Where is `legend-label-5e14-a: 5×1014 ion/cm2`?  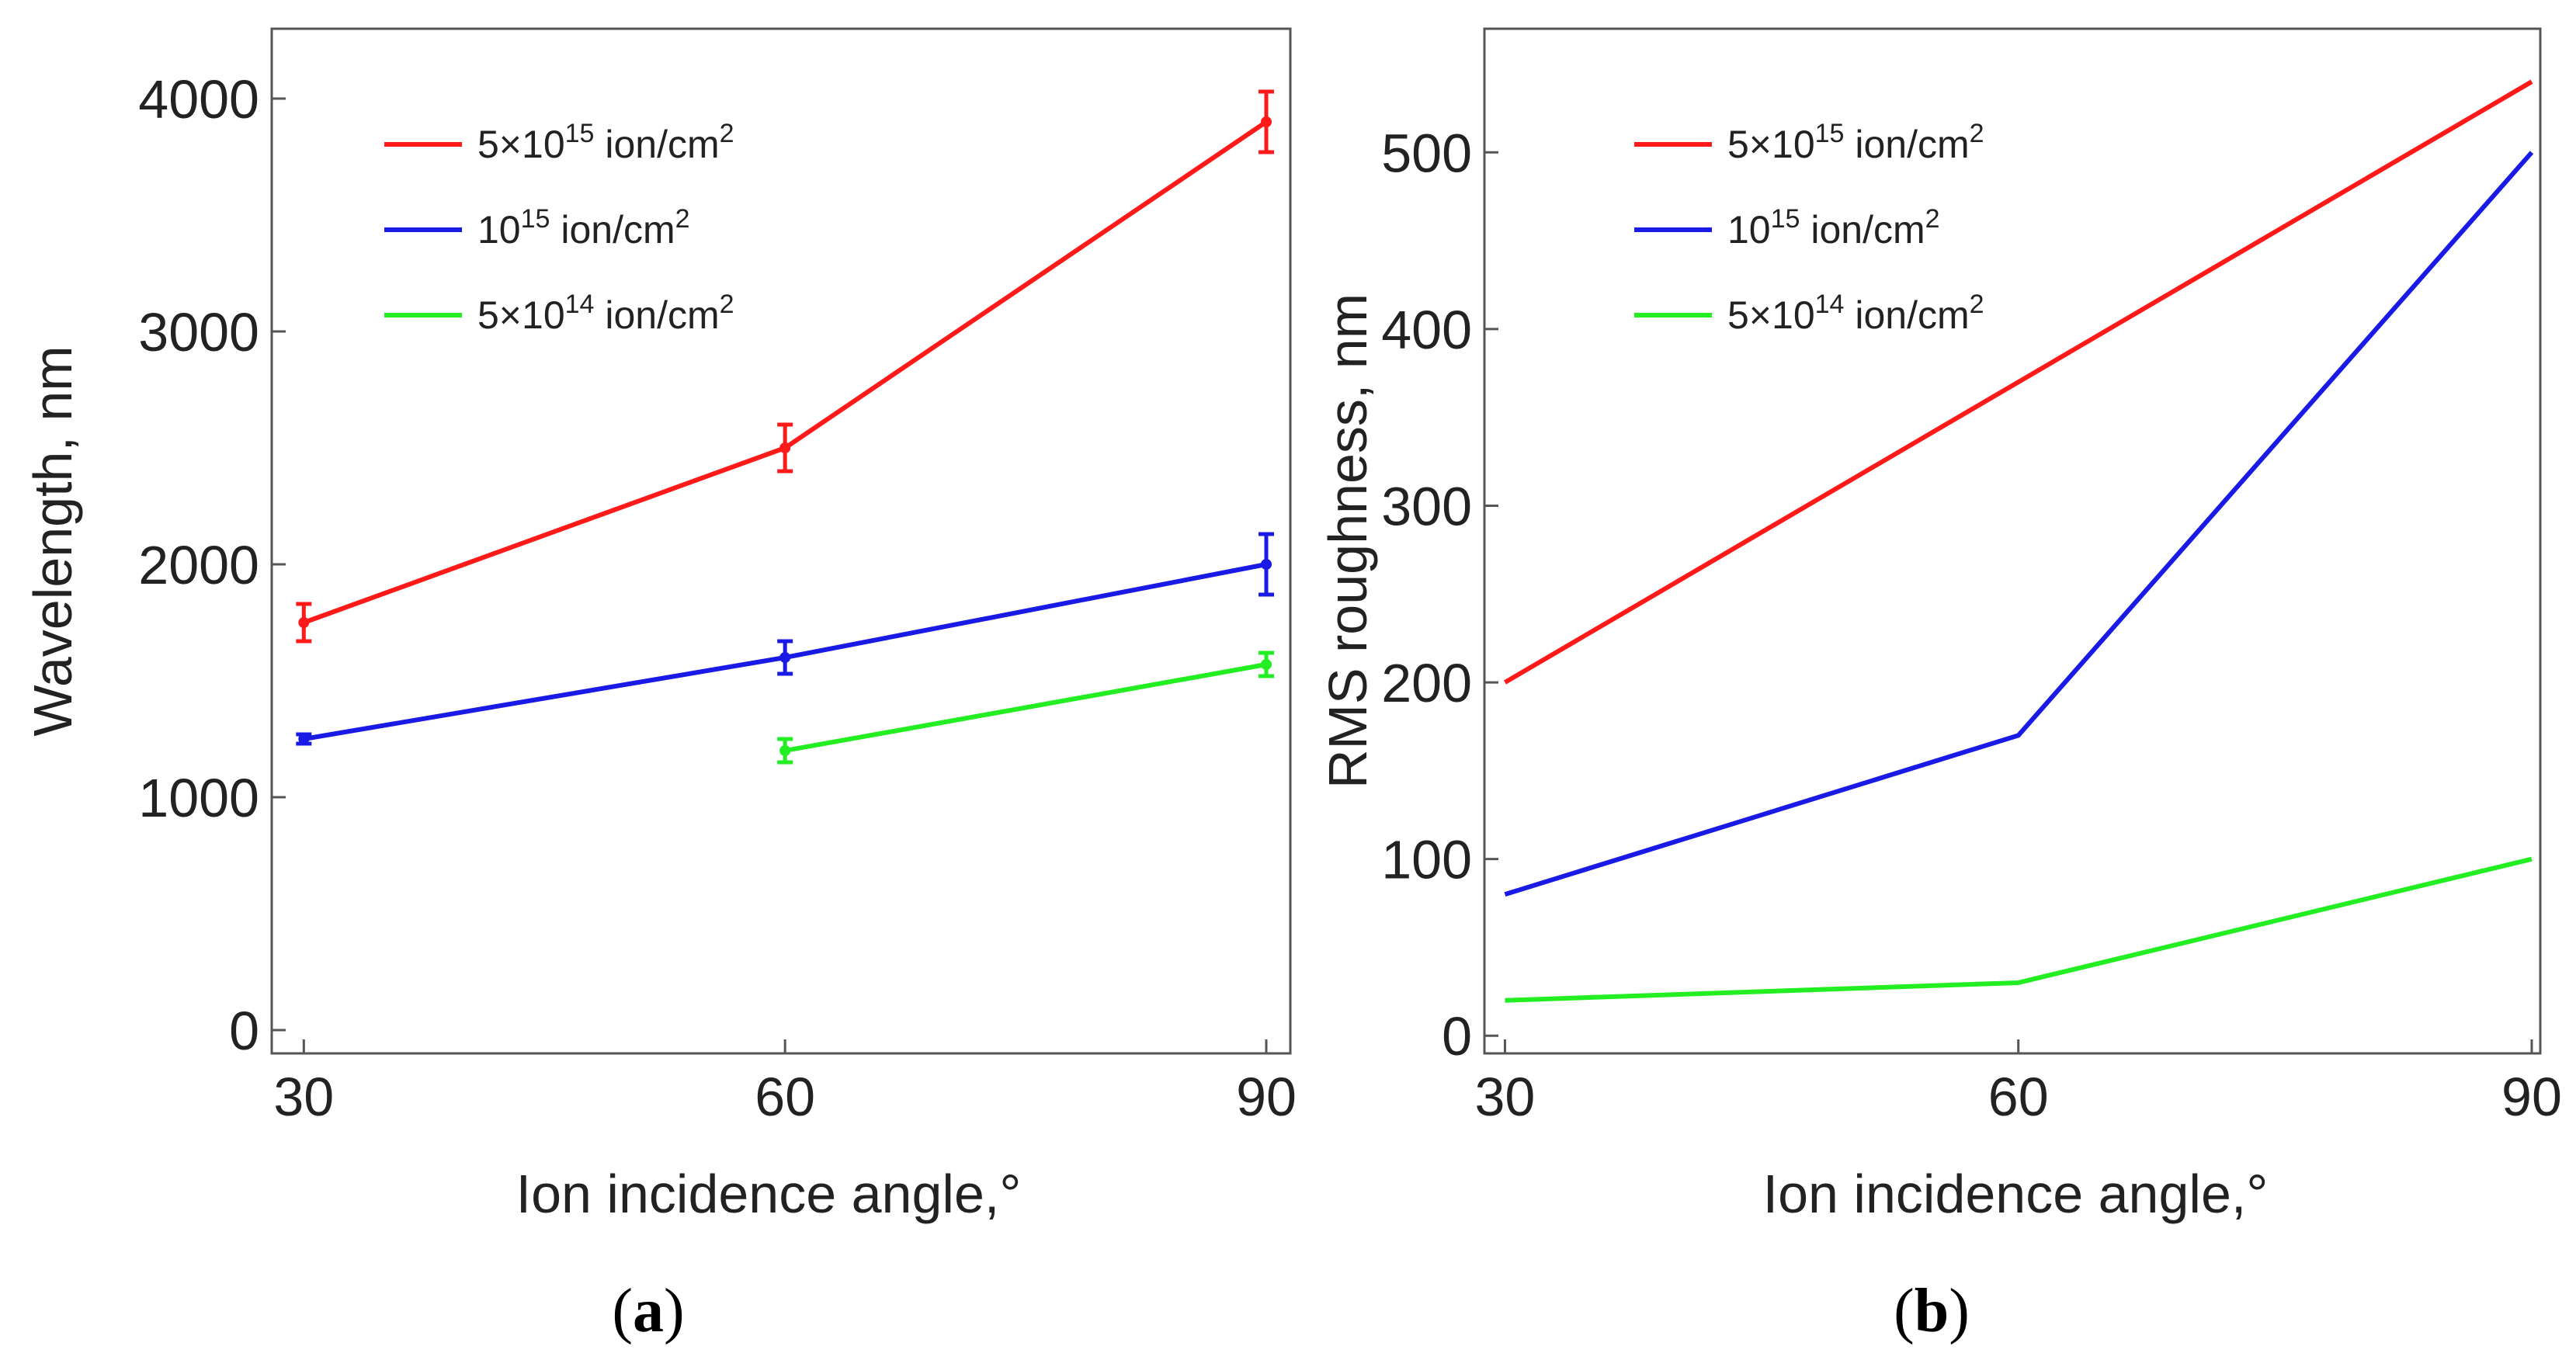 legend-label-5e14-a: 5×1014 ion/cm2 is located at coordinates (605, 313).